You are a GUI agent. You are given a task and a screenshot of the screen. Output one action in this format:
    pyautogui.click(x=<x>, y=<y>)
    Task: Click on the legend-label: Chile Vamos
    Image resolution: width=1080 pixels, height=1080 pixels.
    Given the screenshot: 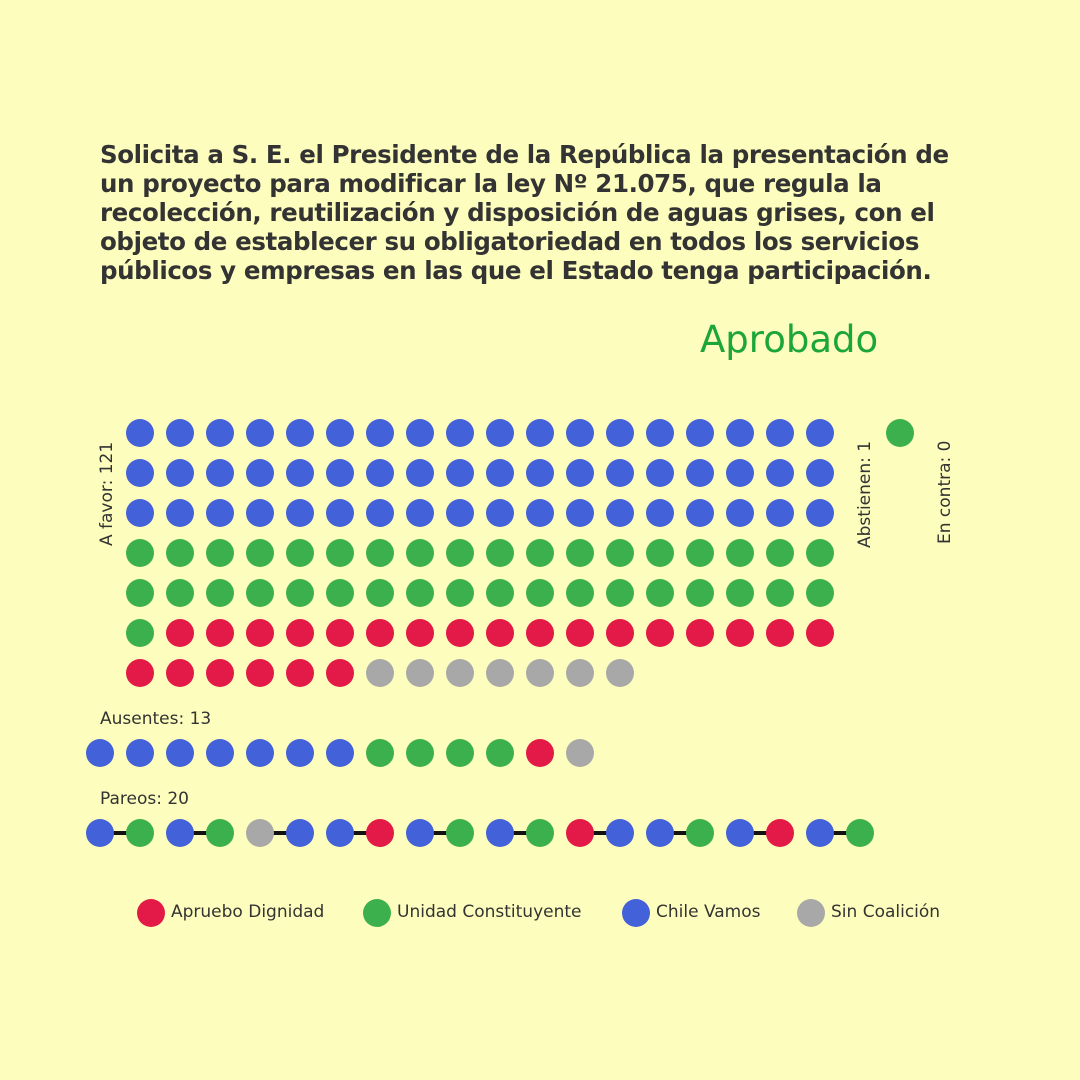 What is the action you would take?
    pyautogui.click(x=708, y=912)
    